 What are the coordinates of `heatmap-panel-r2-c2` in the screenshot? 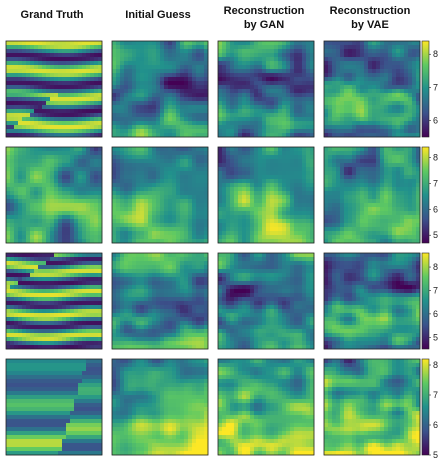 It's located at (160, 195).